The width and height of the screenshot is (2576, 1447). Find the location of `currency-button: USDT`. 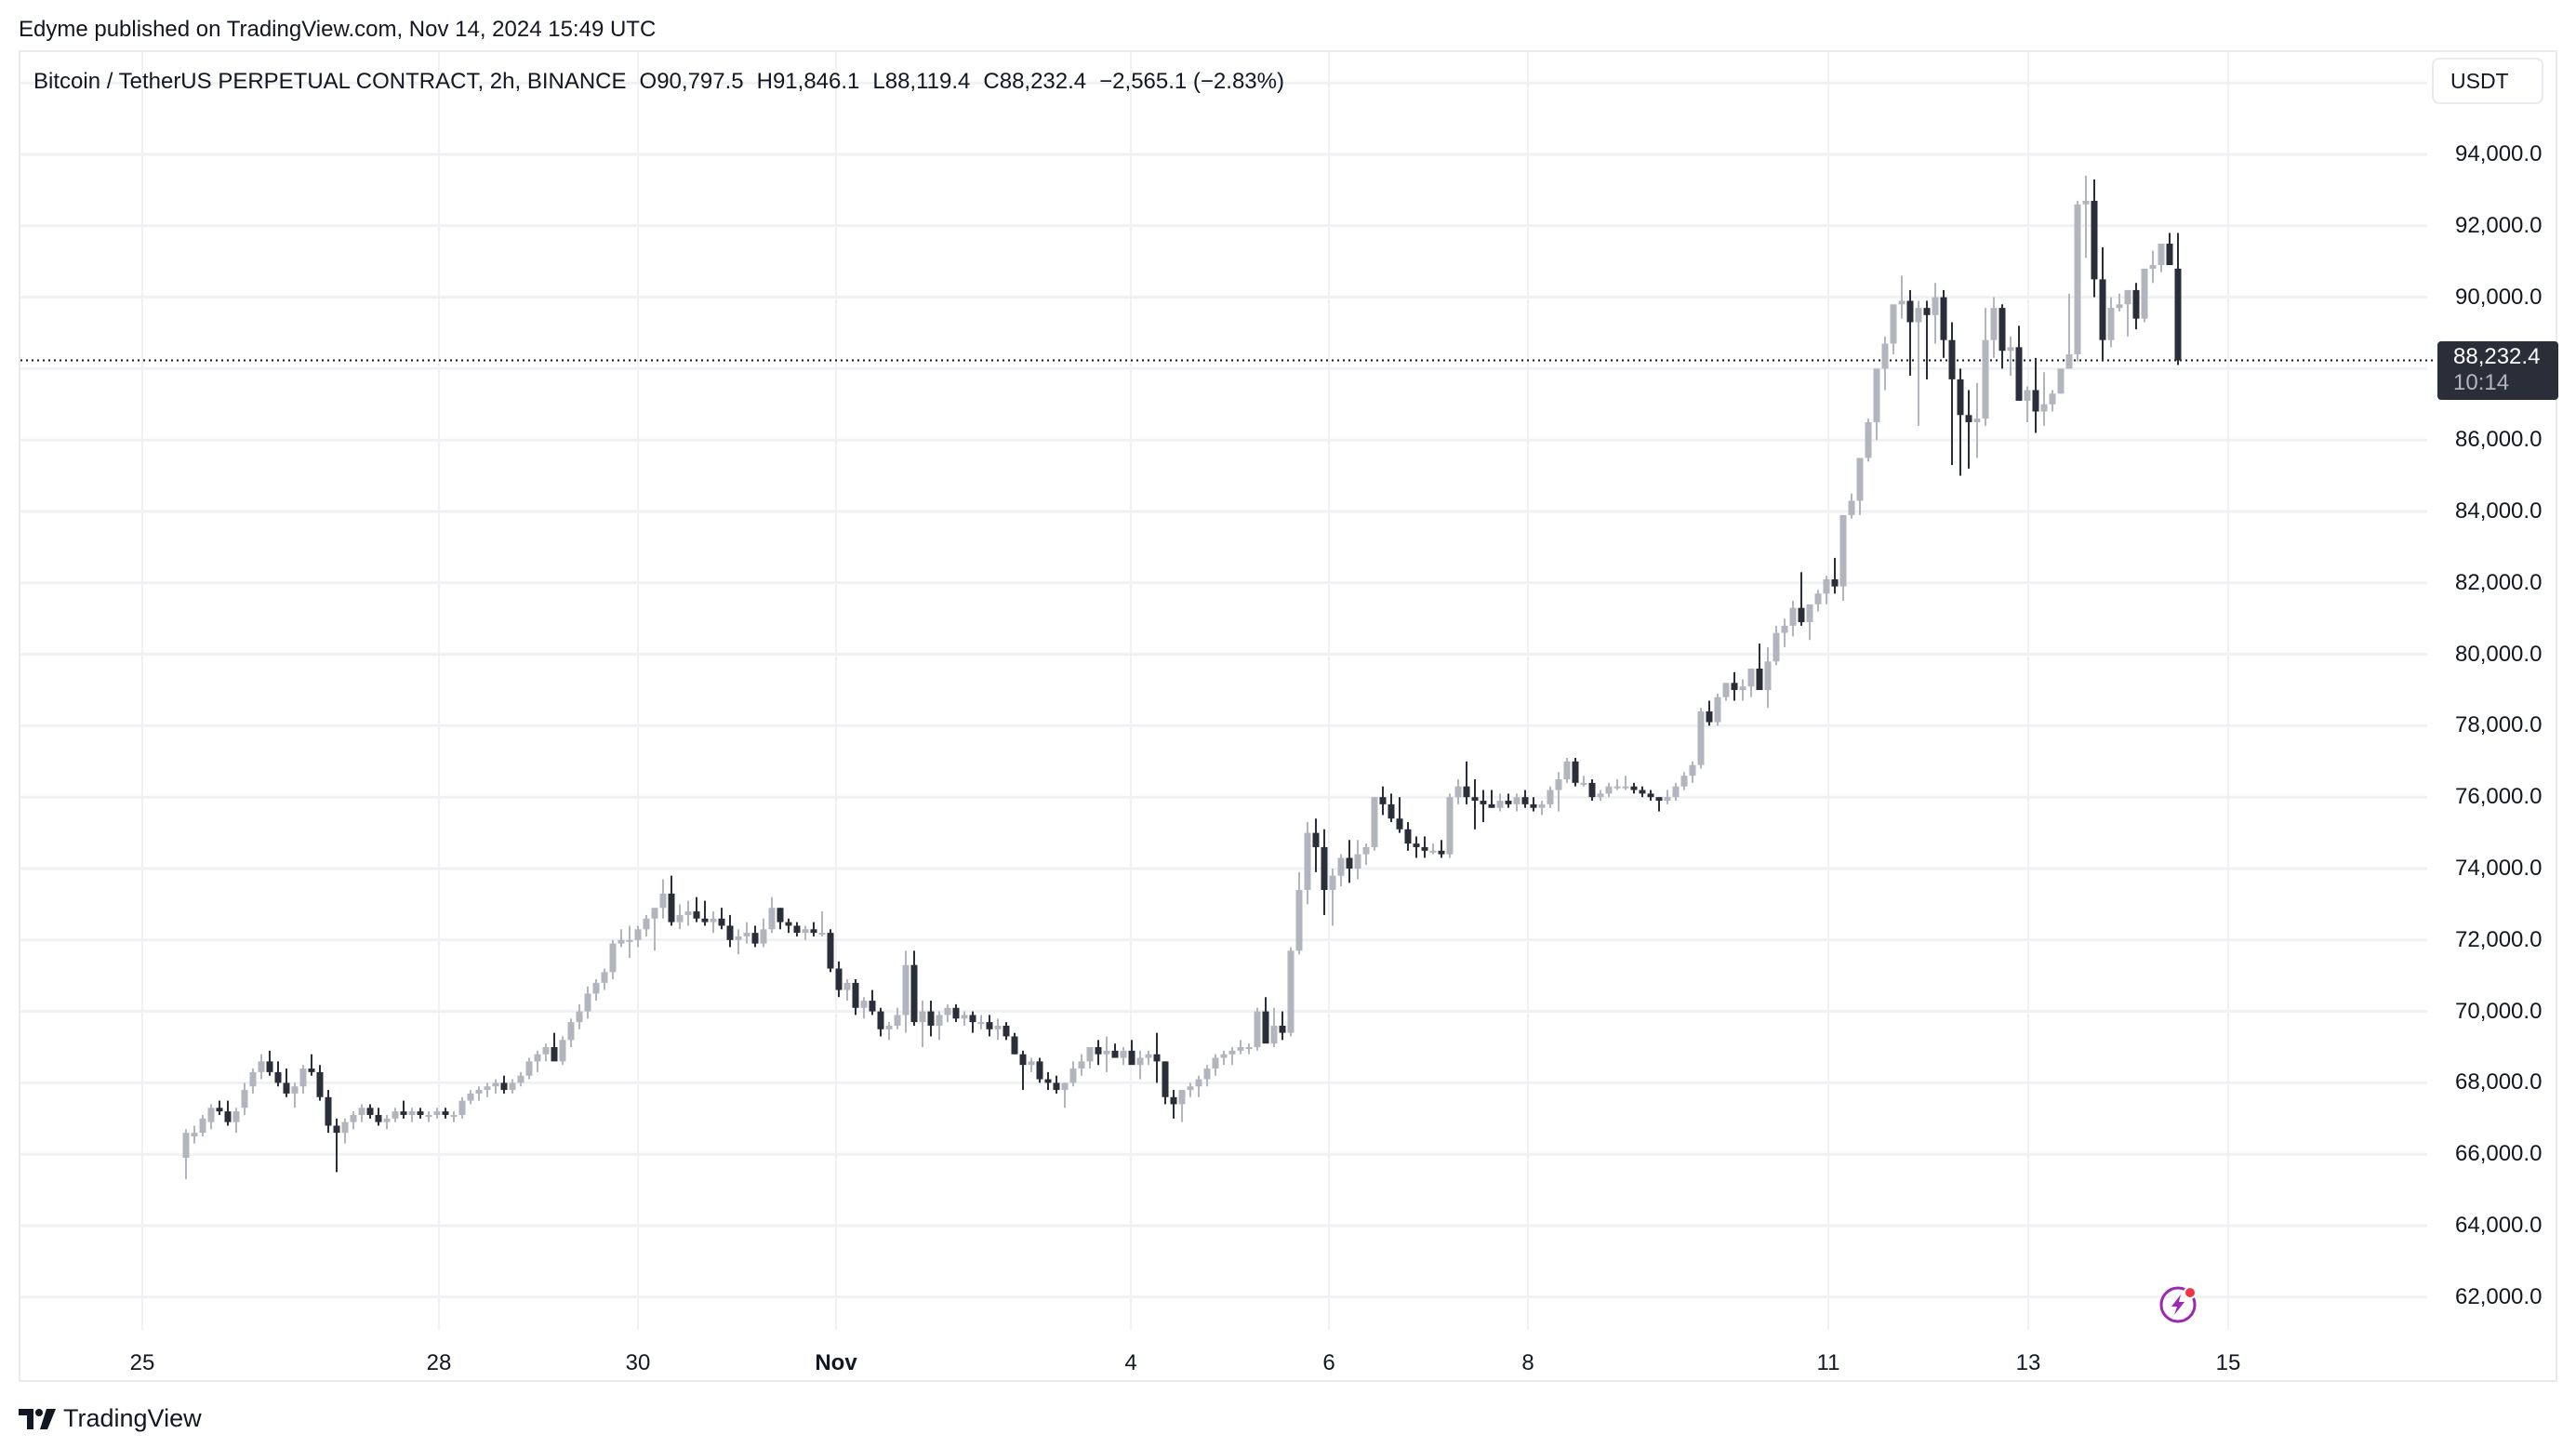

currency-button: USDT is located at coordinates (2487, 81).